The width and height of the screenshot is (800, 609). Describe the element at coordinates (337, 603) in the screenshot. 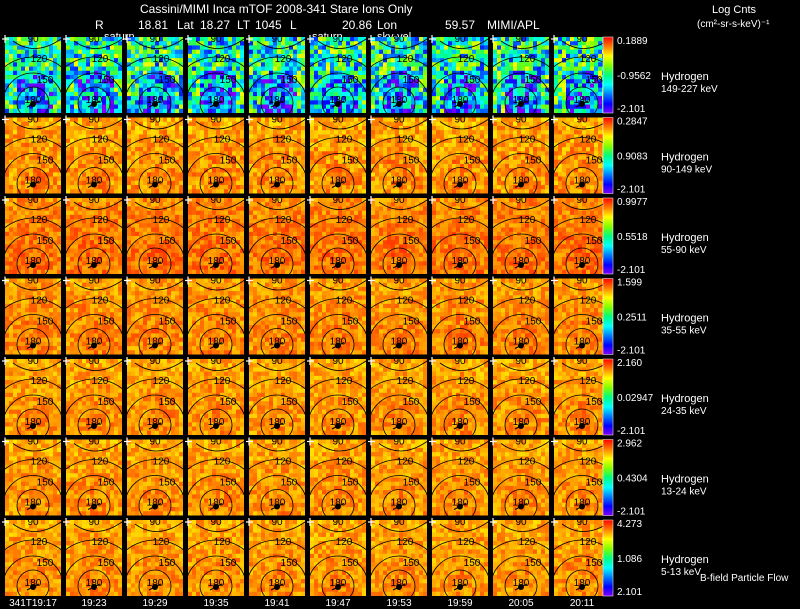

I see `time-tick-label: 19:47` at that location.